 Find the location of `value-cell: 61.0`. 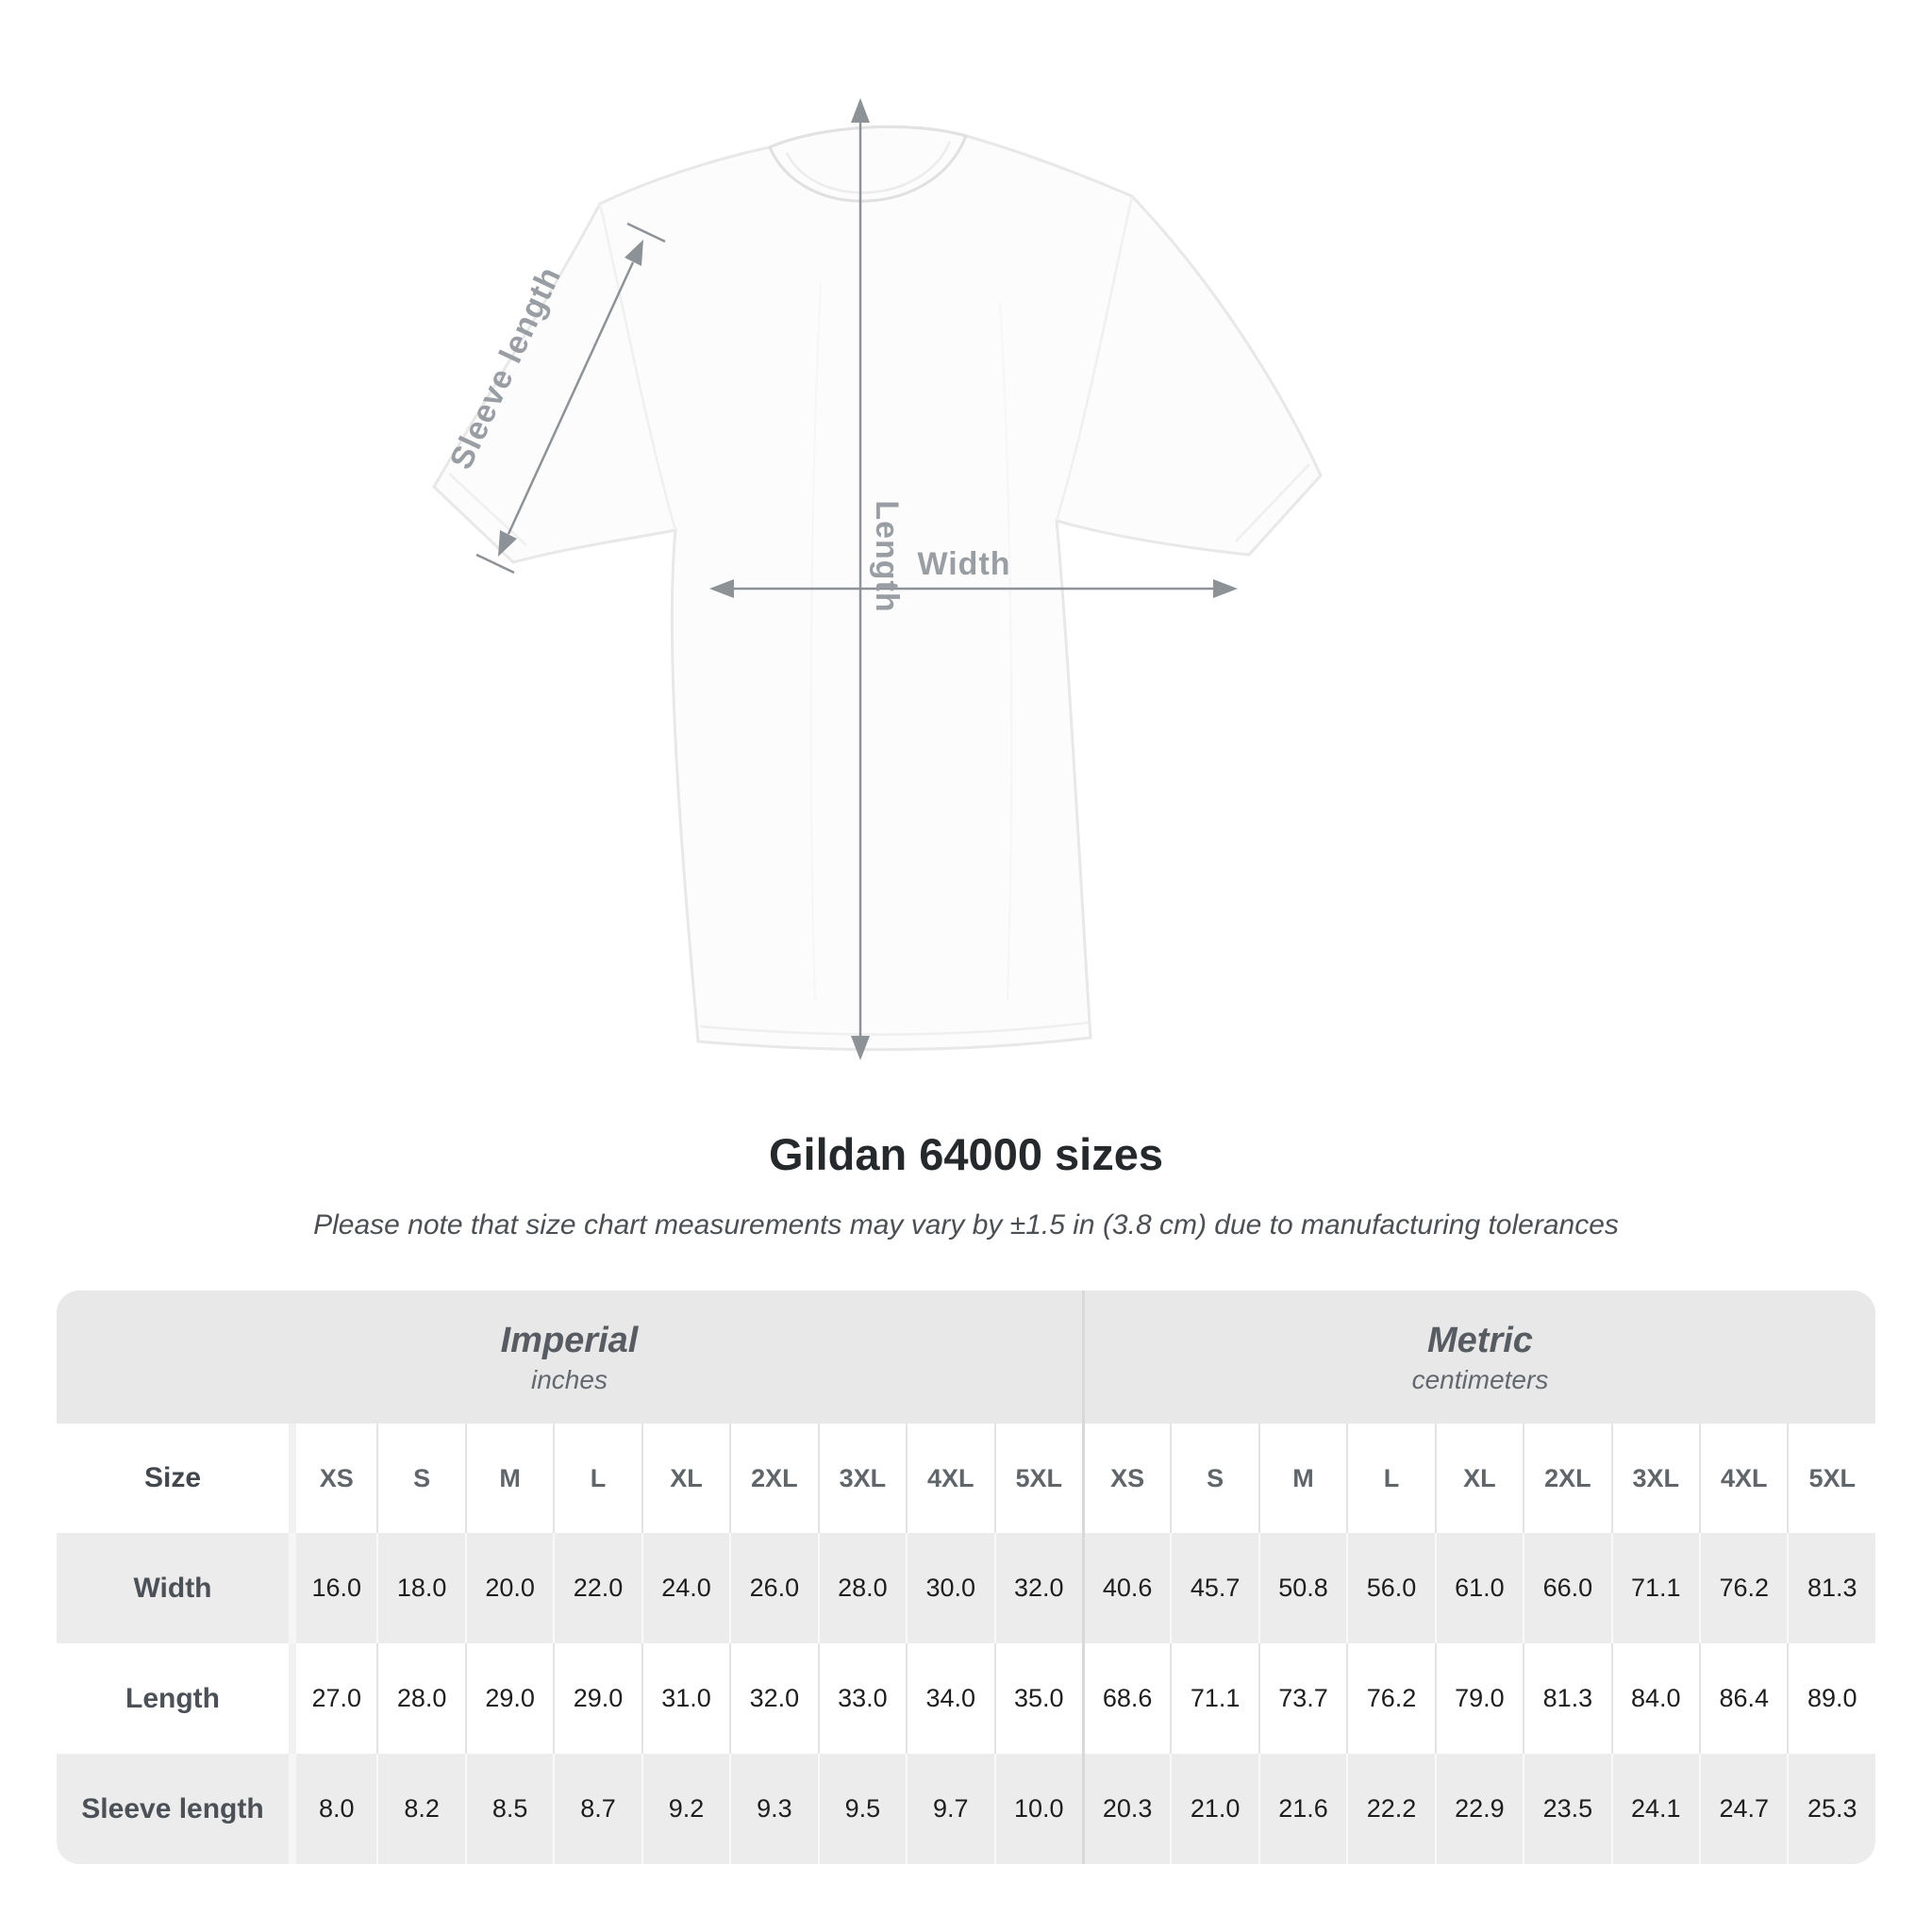

value-cell: 61.0 is located at coordinates (1479, 1588).